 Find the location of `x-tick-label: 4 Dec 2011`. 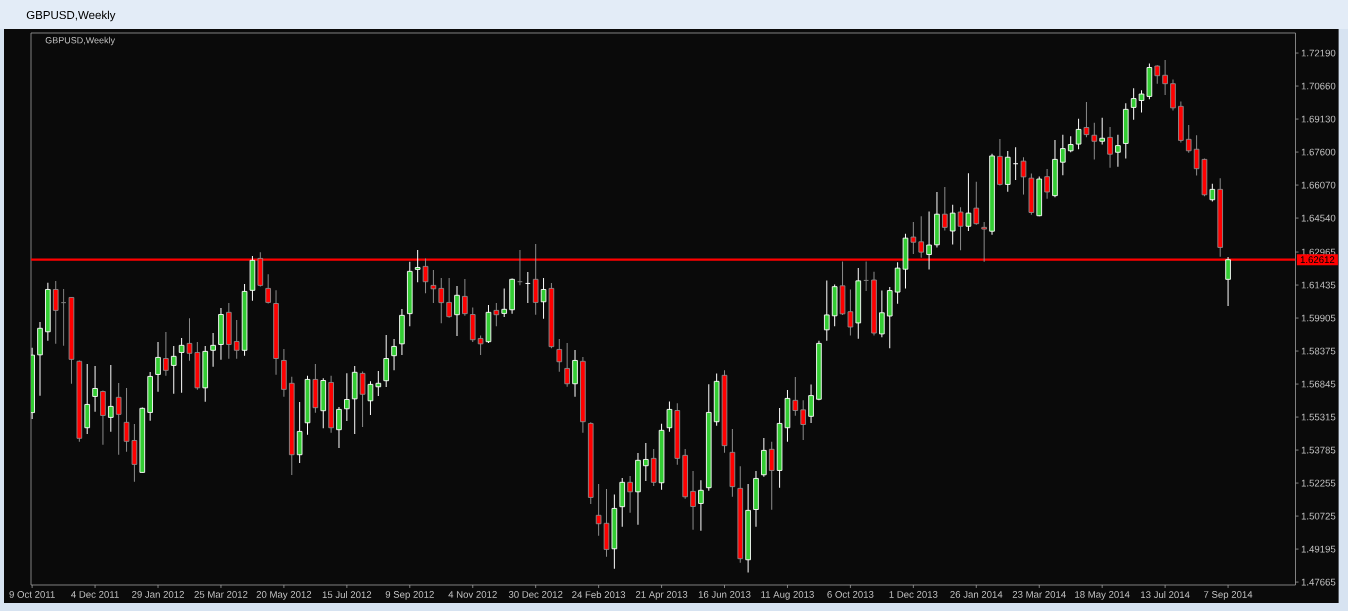

x-tick-label: 4 Dec 2011 is located at coordinates (95, 594).